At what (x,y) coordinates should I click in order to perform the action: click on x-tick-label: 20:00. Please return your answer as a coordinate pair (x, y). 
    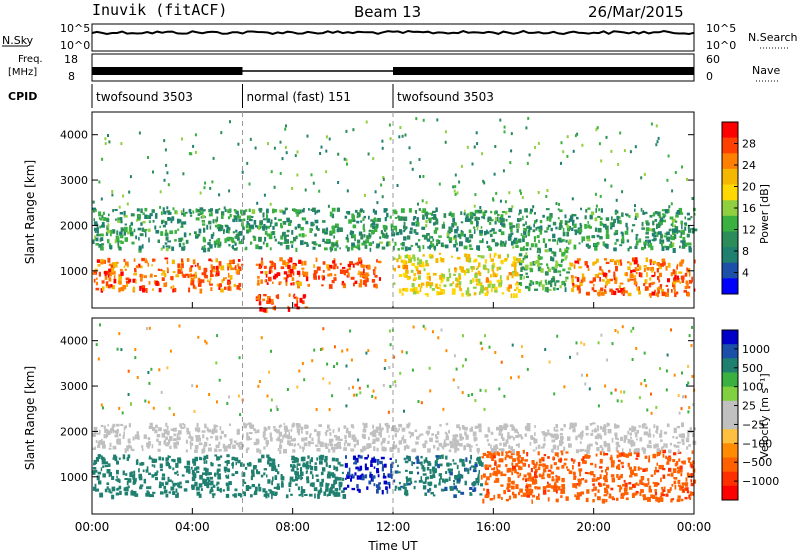
    Looking at the image, I should click on (593, 527).